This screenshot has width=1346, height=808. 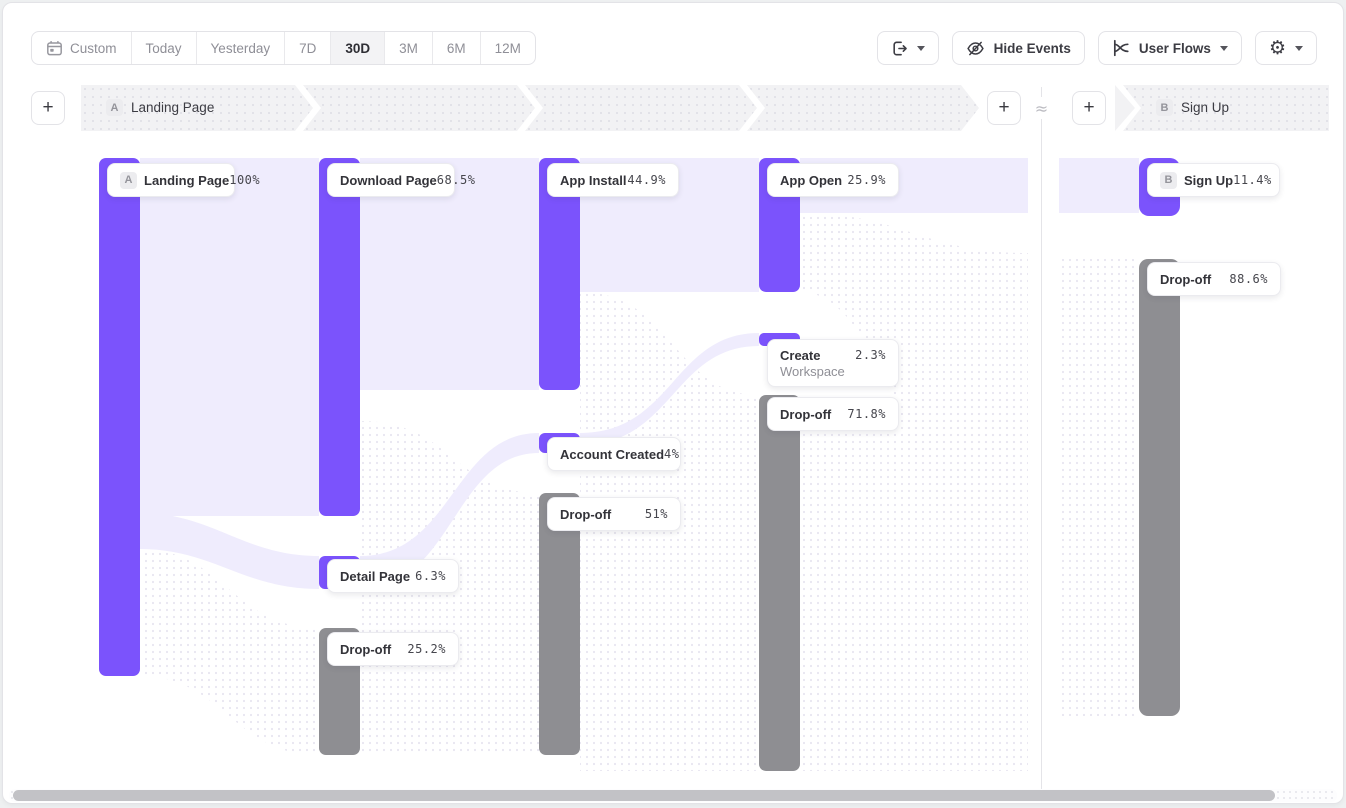 I want to click on step-segment-a4, so click(x=863, y=108).